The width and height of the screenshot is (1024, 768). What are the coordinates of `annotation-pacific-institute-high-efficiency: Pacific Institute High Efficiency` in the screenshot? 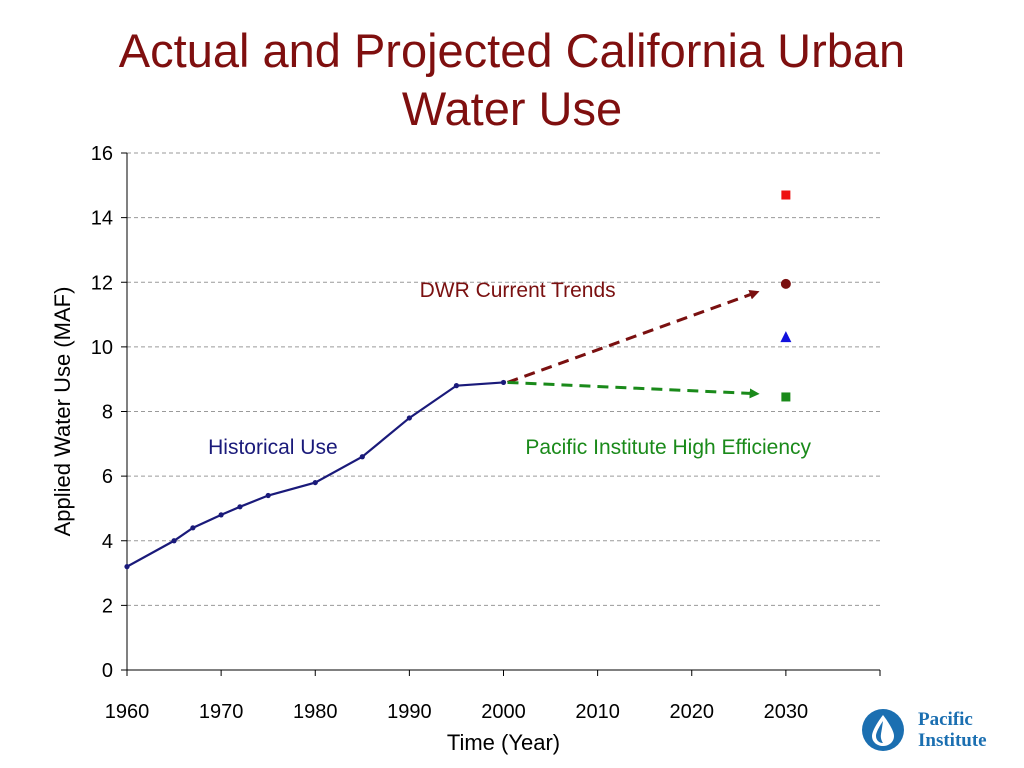 It's located at (668, 447).